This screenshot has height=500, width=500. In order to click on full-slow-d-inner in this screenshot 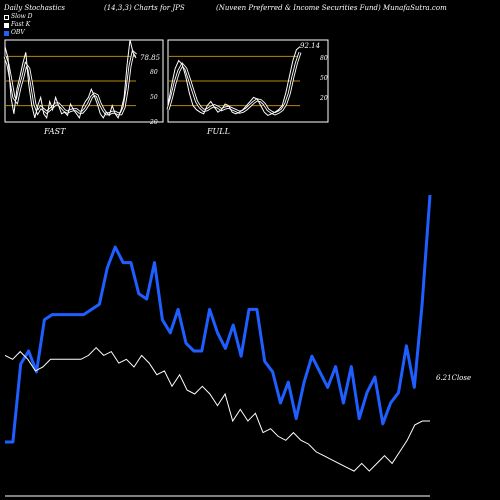, I will do `click(234, 83)`.